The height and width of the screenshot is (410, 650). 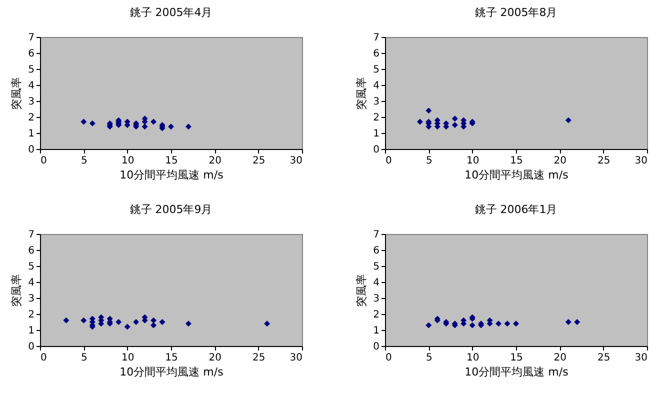 I want to click on chart-title: 銚子 2005年8月, so click(x=516, y=12).